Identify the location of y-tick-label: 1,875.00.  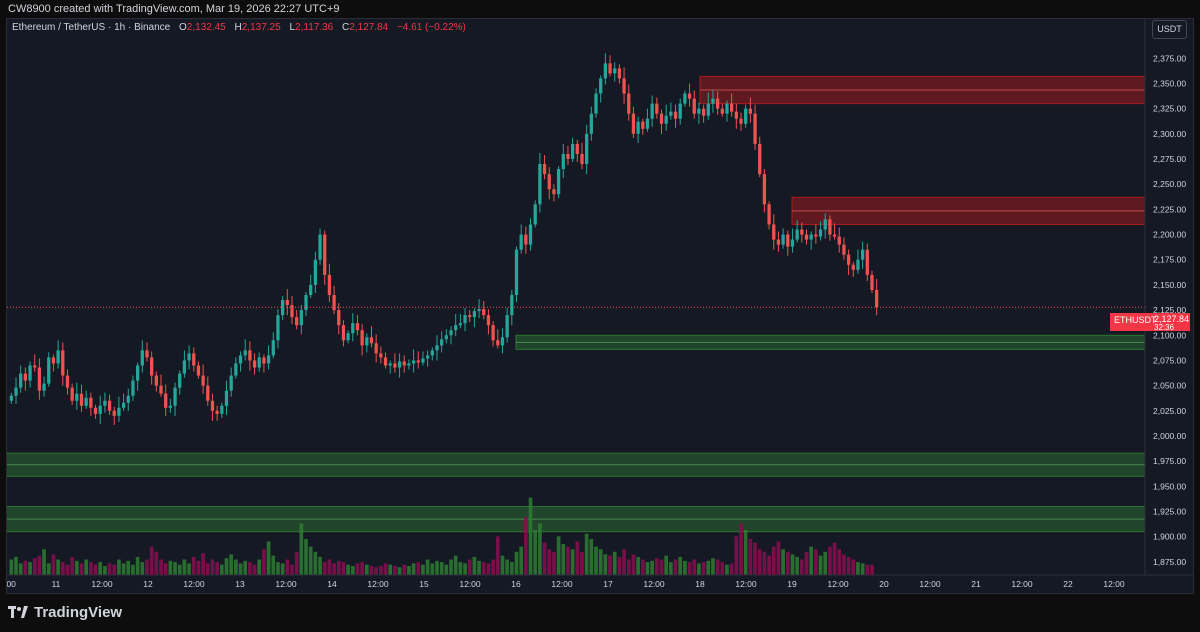
(1169, 562).